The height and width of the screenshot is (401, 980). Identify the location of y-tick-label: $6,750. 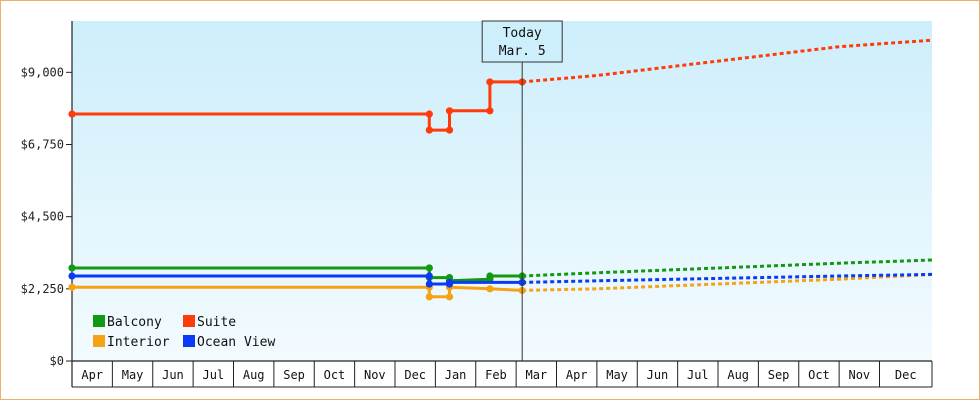
(42, 144).